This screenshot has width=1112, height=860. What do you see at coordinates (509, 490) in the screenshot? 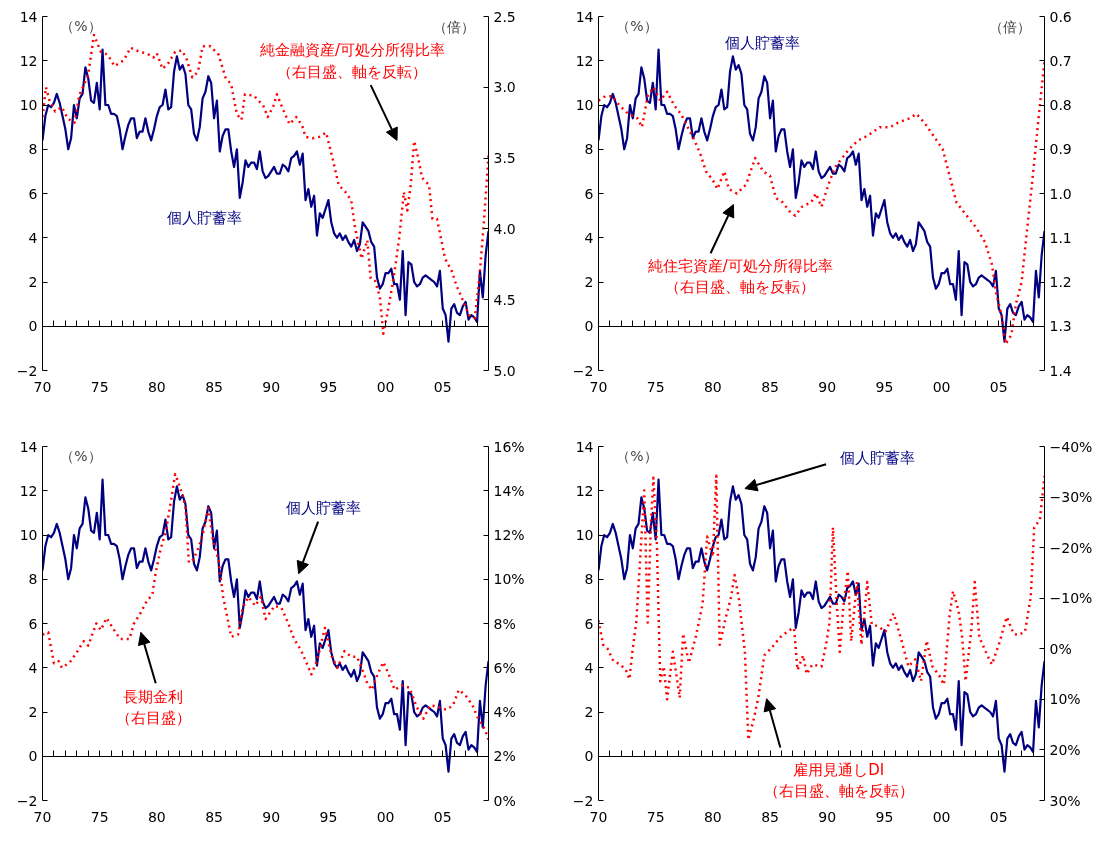
I see `y2-tick-label: 14%` at bounding box center [509, 490].